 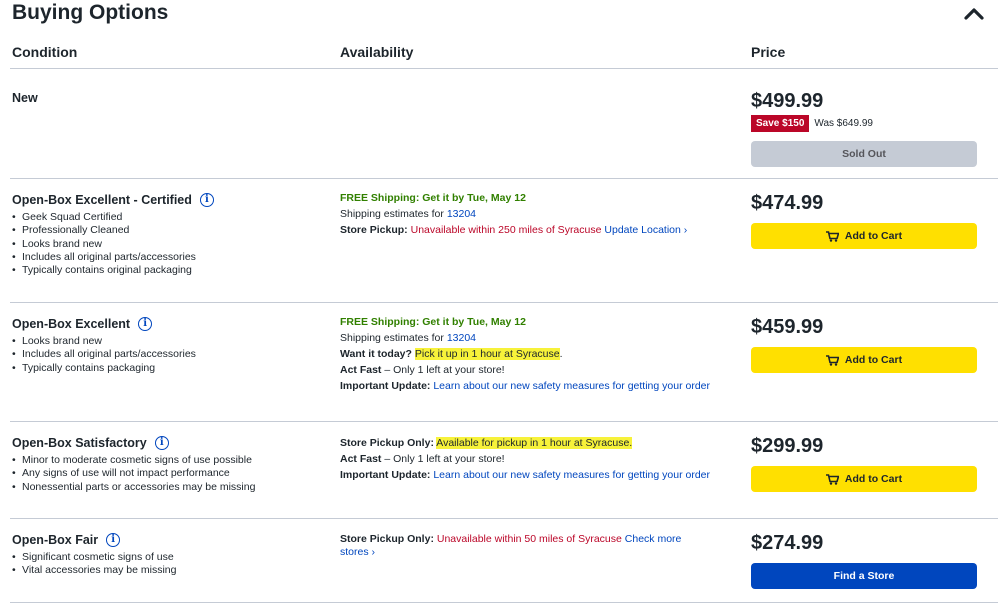 I want to click on store-pickup-label: Store Pickup:, so click(x=374, y=230).